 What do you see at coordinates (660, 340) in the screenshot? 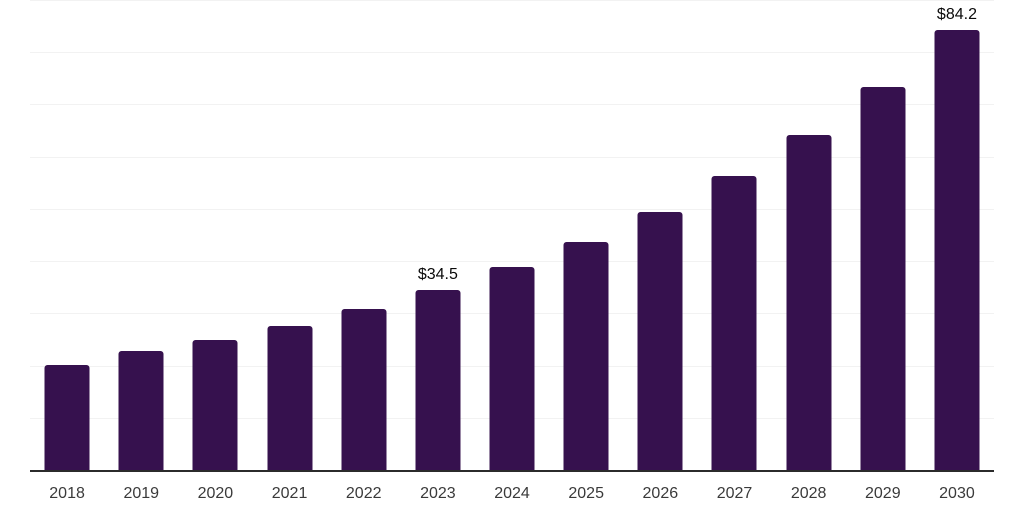
I see `bar-2026` at bounding box center [660, 340].